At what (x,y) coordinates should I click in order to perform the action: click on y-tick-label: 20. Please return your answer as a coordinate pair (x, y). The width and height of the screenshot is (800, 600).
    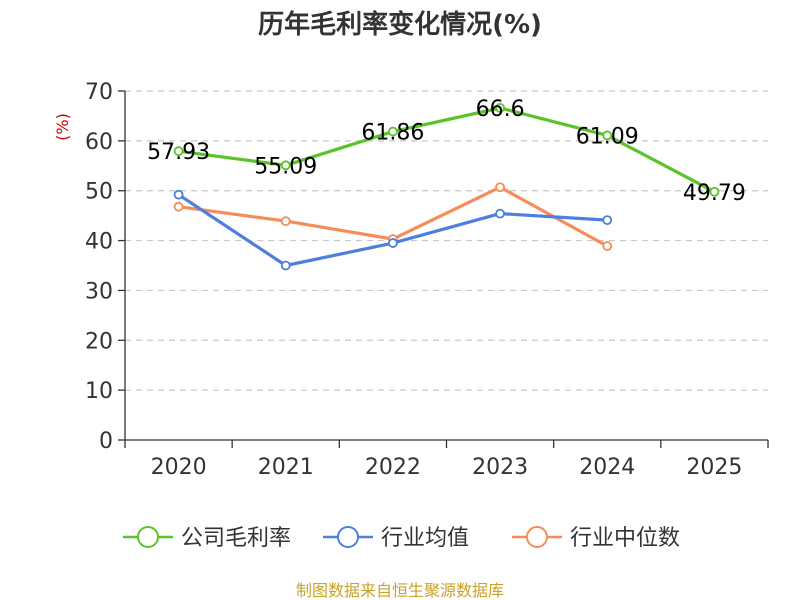
    Looking at the image, I should click on (99, 341).